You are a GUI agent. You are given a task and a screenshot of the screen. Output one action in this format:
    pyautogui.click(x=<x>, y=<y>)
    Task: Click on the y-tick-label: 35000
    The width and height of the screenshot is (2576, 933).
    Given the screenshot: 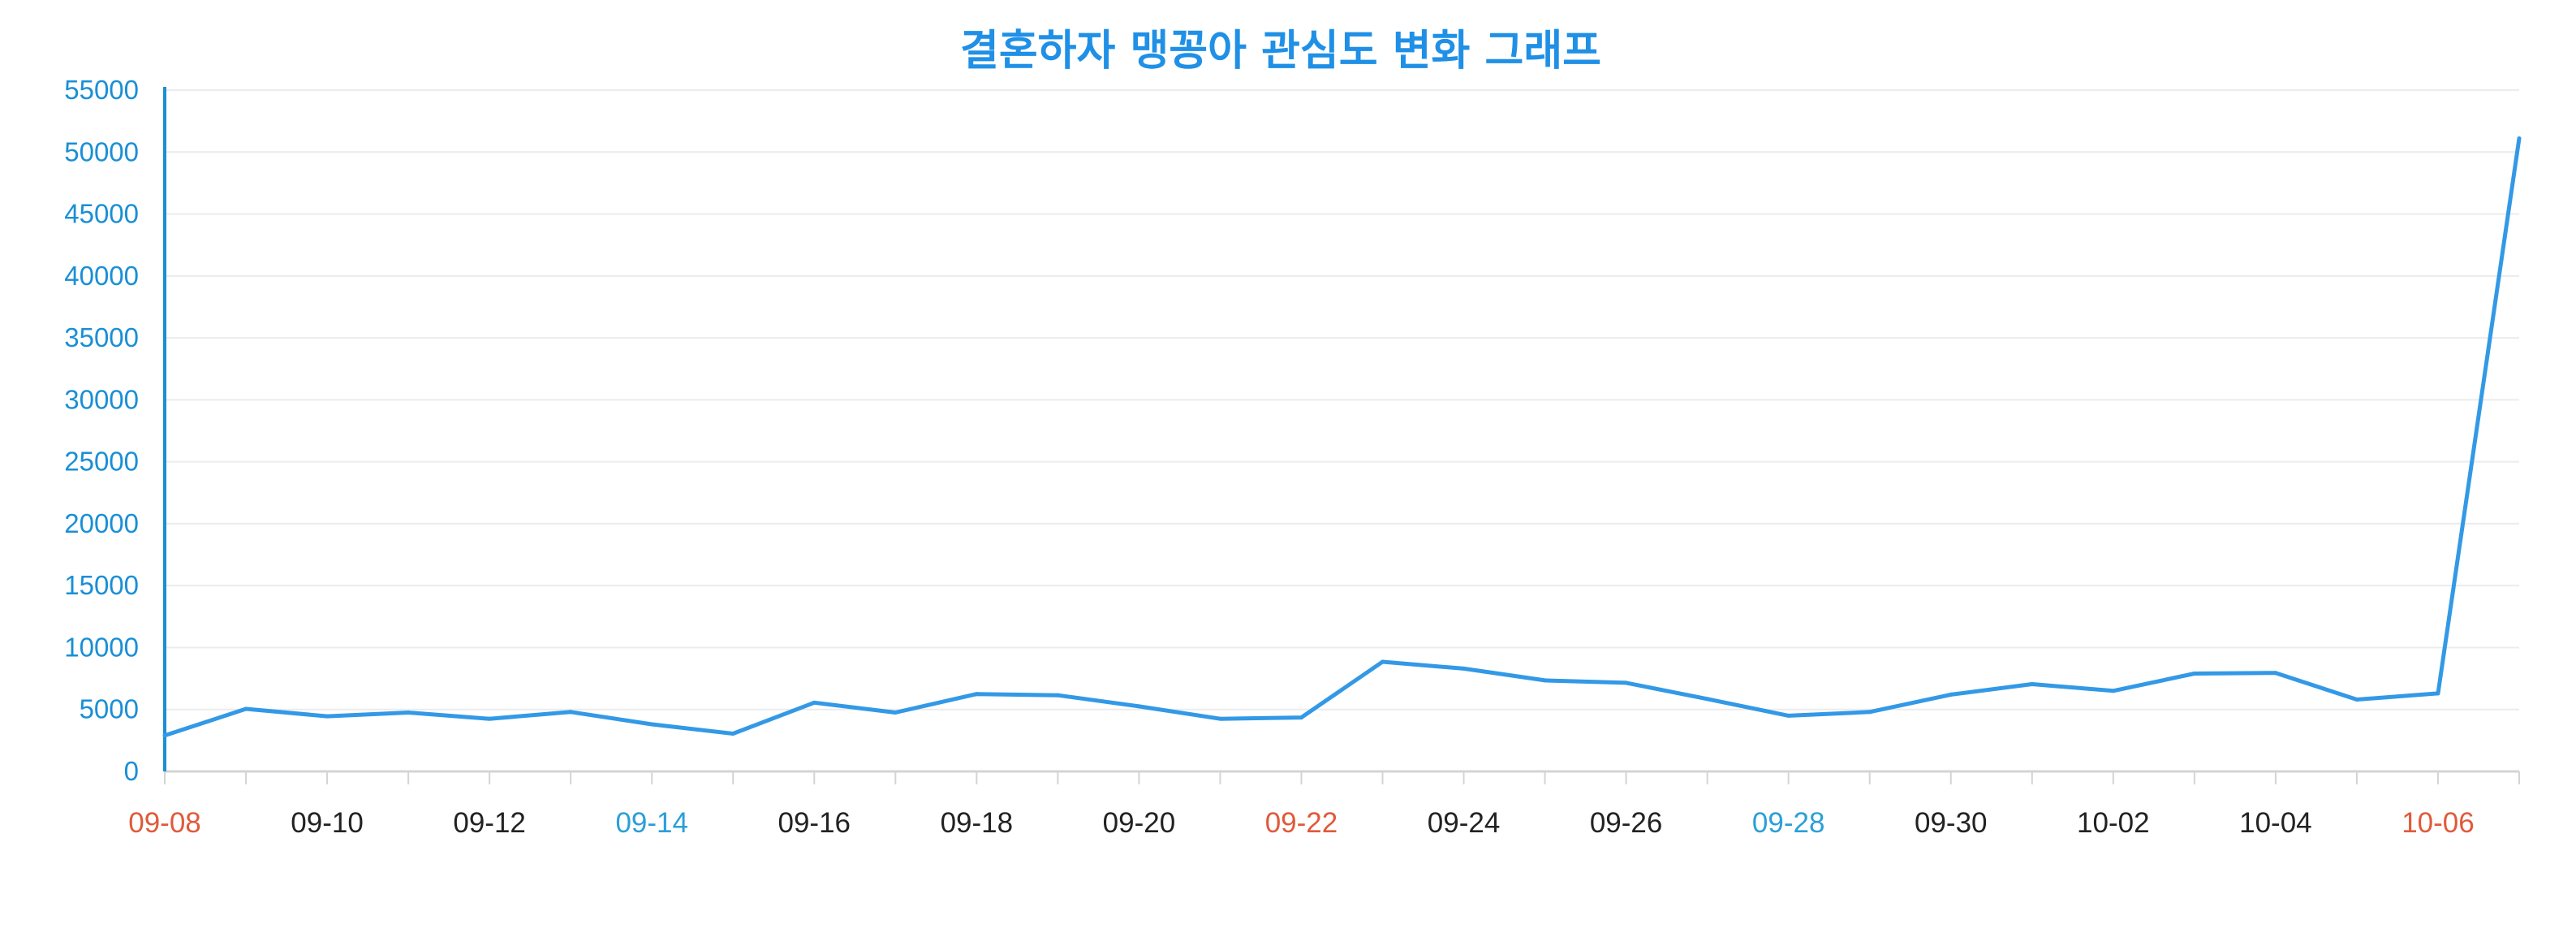 What is the action you would take?
    pyautogui.click(x=101, y=337)
    